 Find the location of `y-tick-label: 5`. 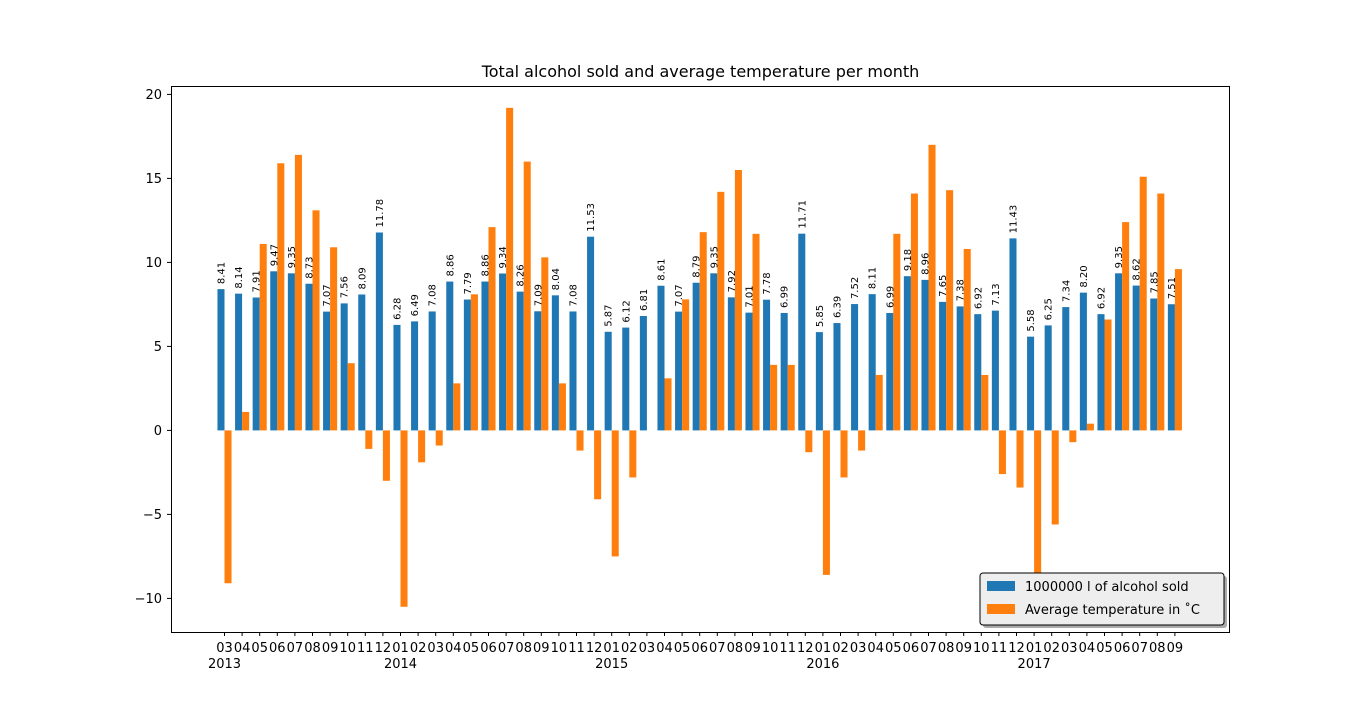

y-tick-label: 5 is located at coordinates (158, 347).